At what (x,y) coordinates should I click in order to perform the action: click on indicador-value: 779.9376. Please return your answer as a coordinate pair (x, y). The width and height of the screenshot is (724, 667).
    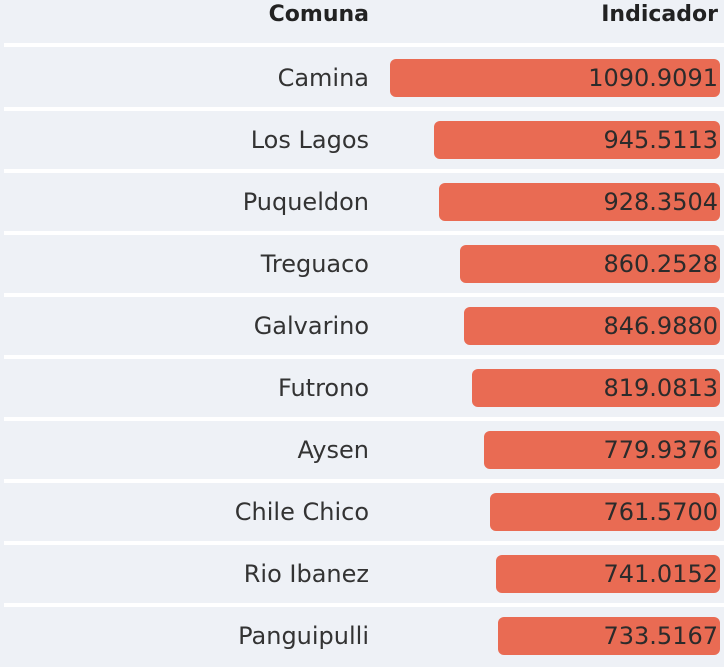
    Looking at the image, I should click on (660, 450).